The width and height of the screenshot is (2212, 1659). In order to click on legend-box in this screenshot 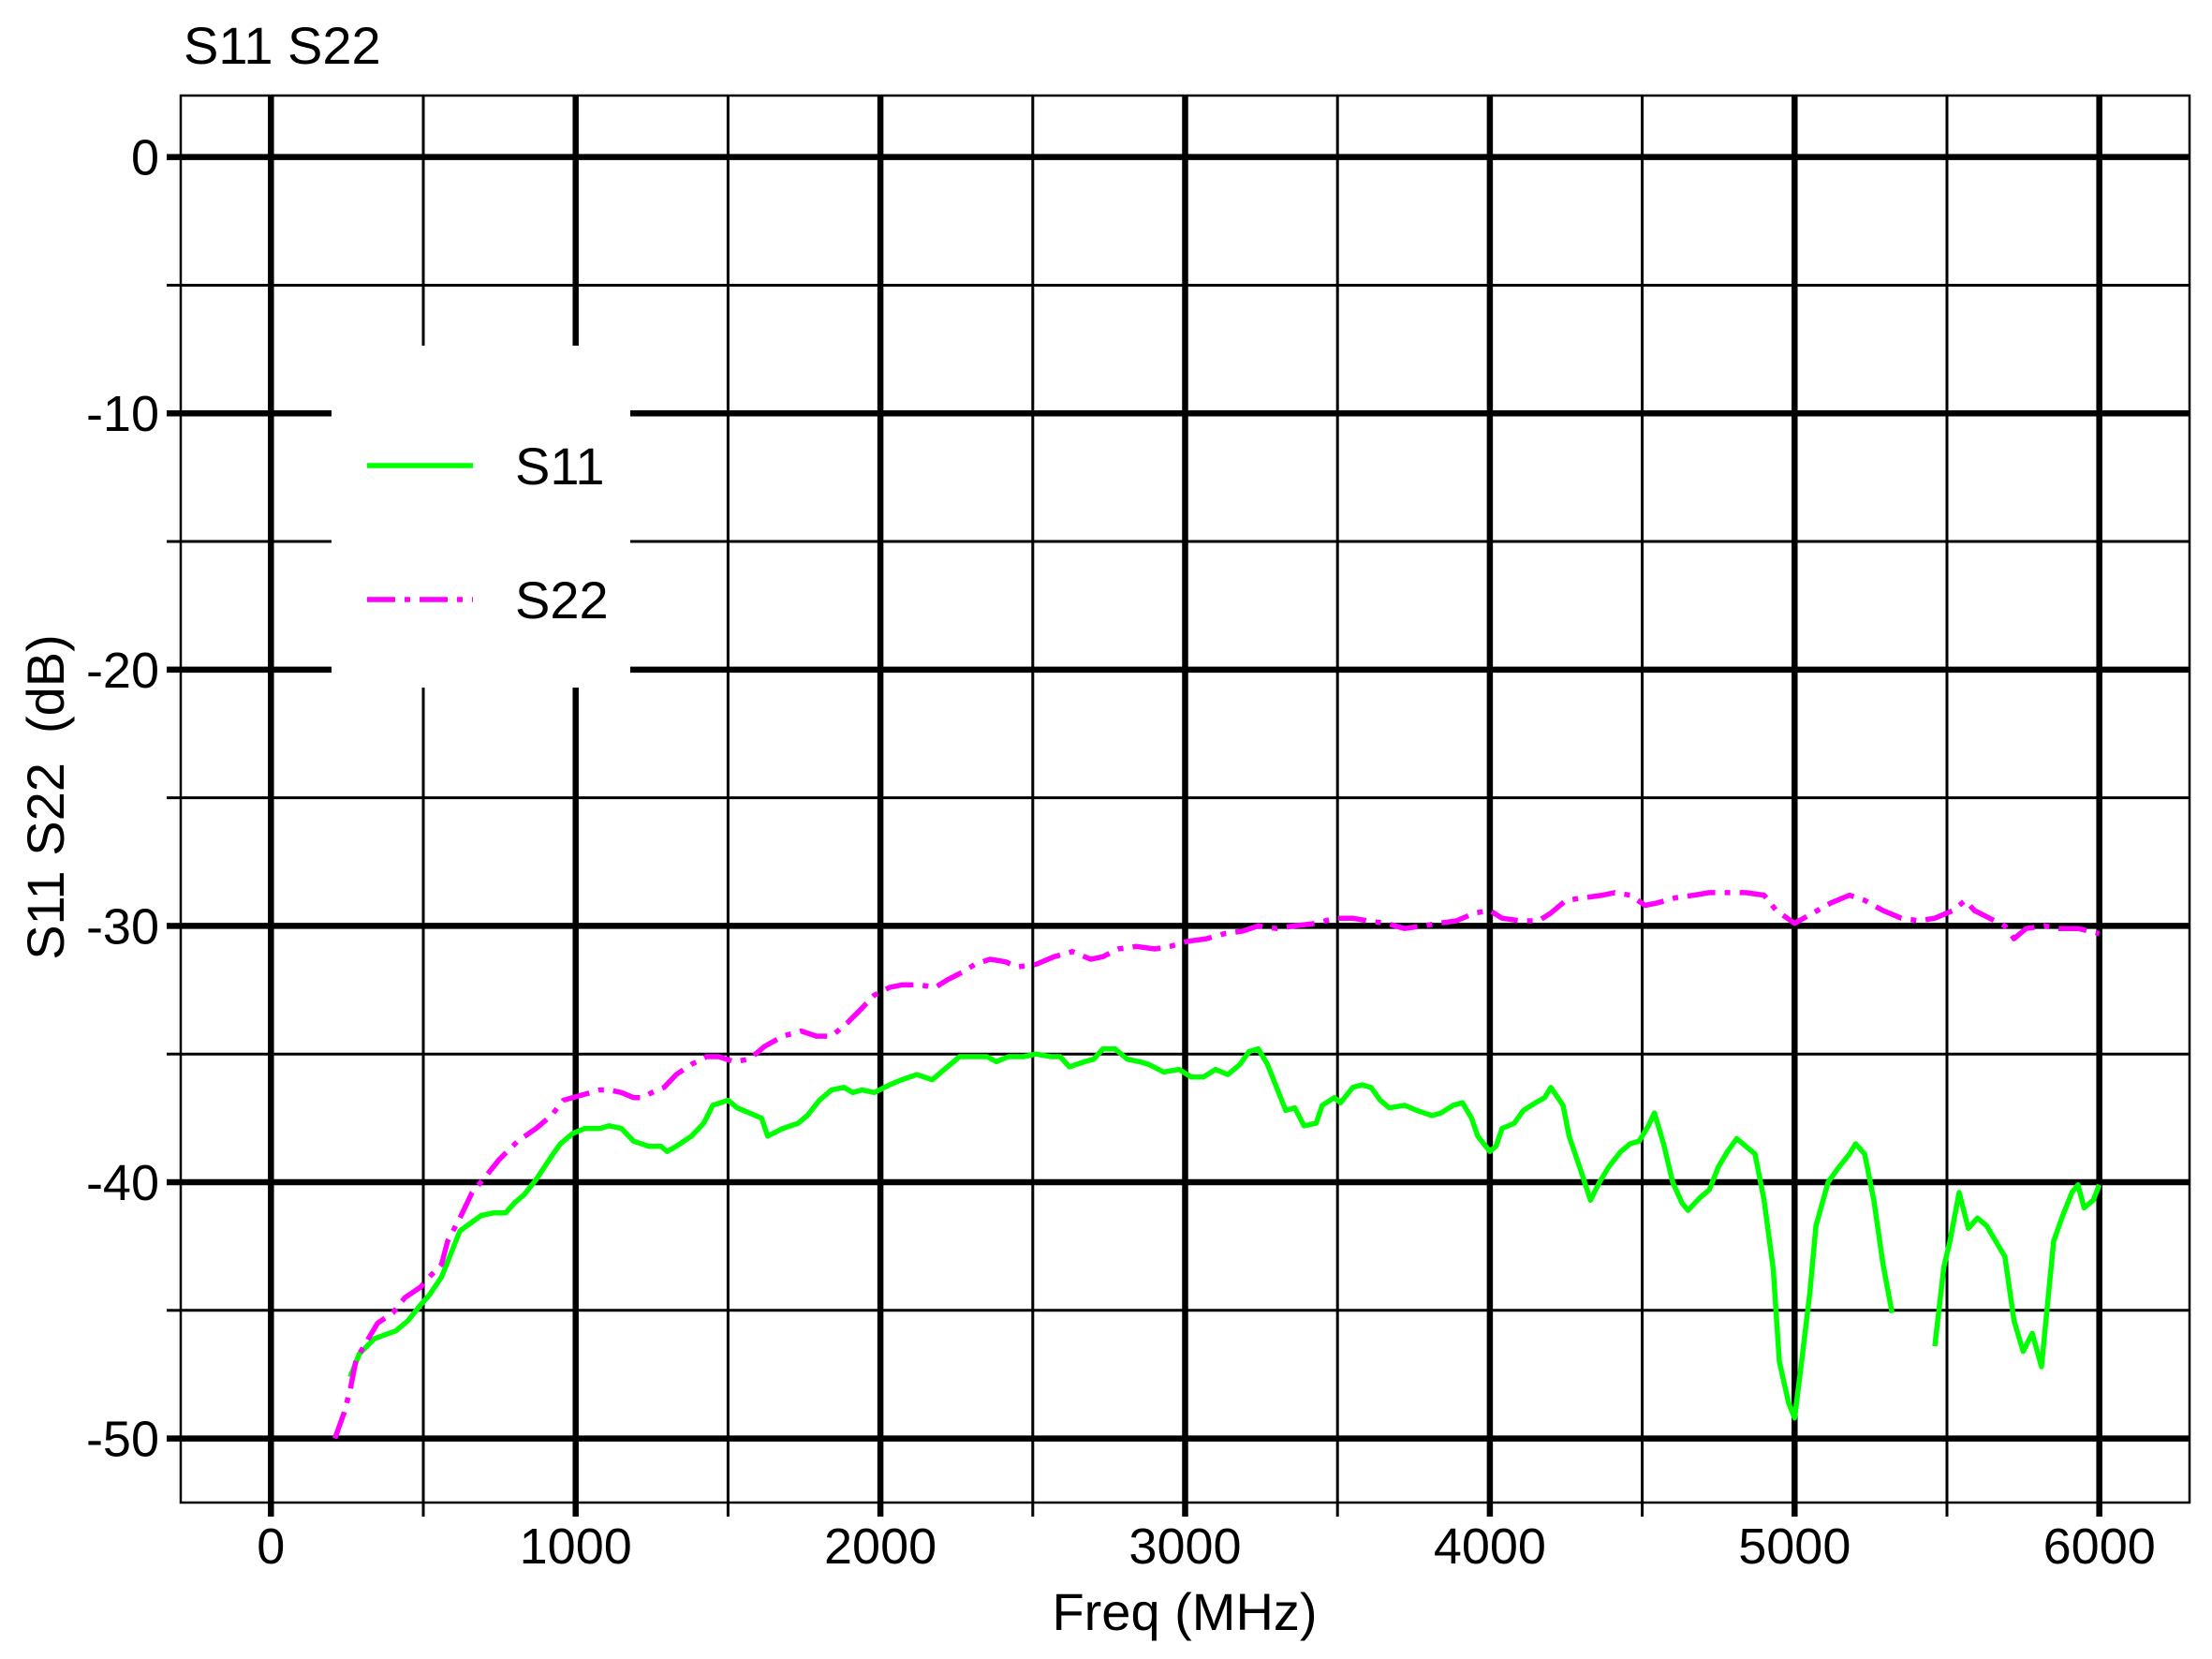, I will do `click(481, 517)`.